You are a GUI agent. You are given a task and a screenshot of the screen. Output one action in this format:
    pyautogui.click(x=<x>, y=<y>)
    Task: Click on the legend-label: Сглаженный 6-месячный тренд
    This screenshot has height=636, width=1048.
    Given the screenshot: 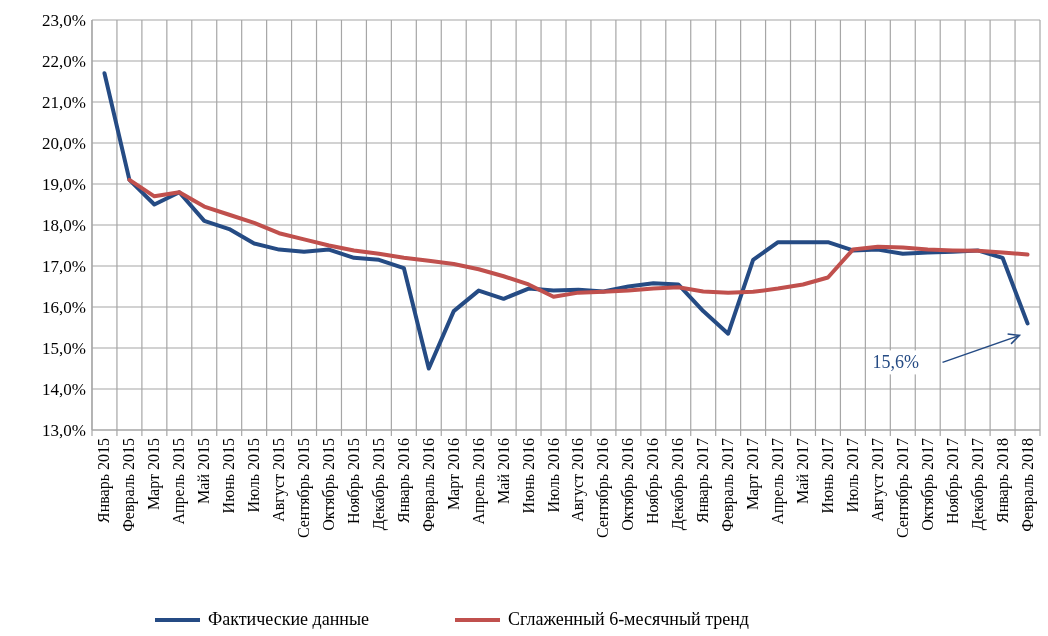 What is the action you would take?
    pyautogui.click(x=628, y=619)
    